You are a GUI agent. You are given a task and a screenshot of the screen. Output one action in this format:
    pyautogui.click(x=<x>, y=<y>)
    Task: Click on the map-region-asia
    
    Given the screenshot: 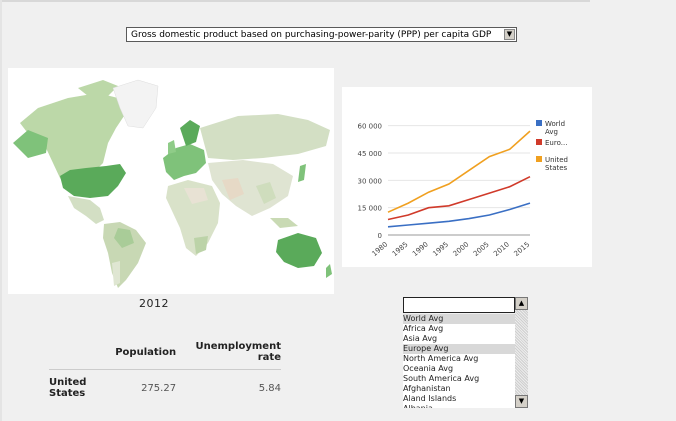 What is the action you would take?
    pyautogui.click(x=250, y=188)
    